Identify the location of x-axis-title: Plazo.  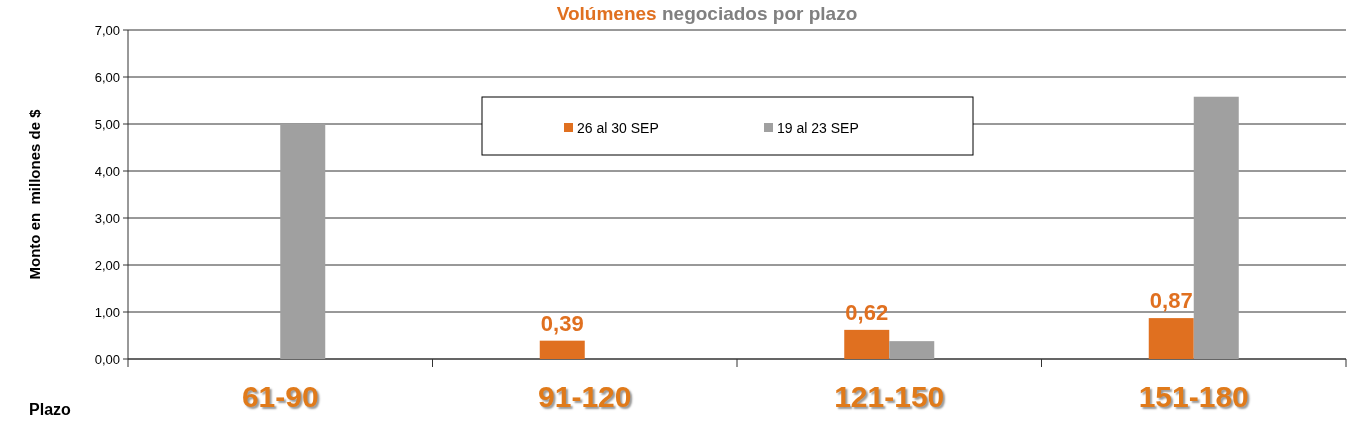
(50, 409).